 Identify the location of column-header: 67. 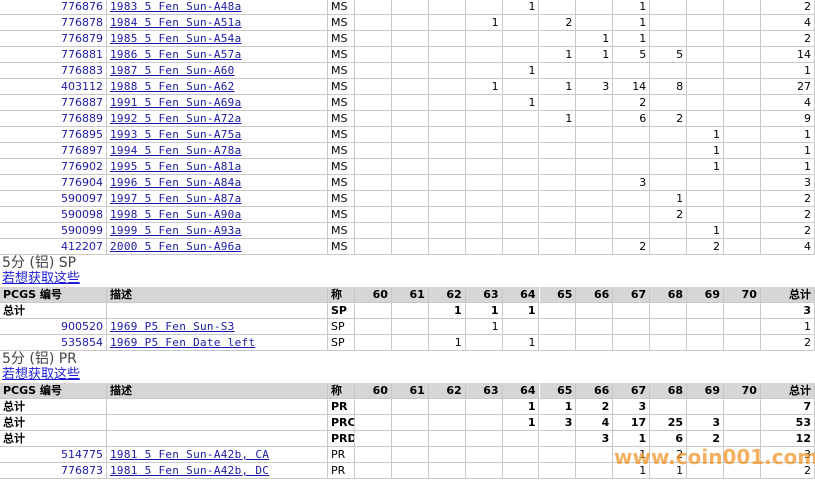
(632, 295).